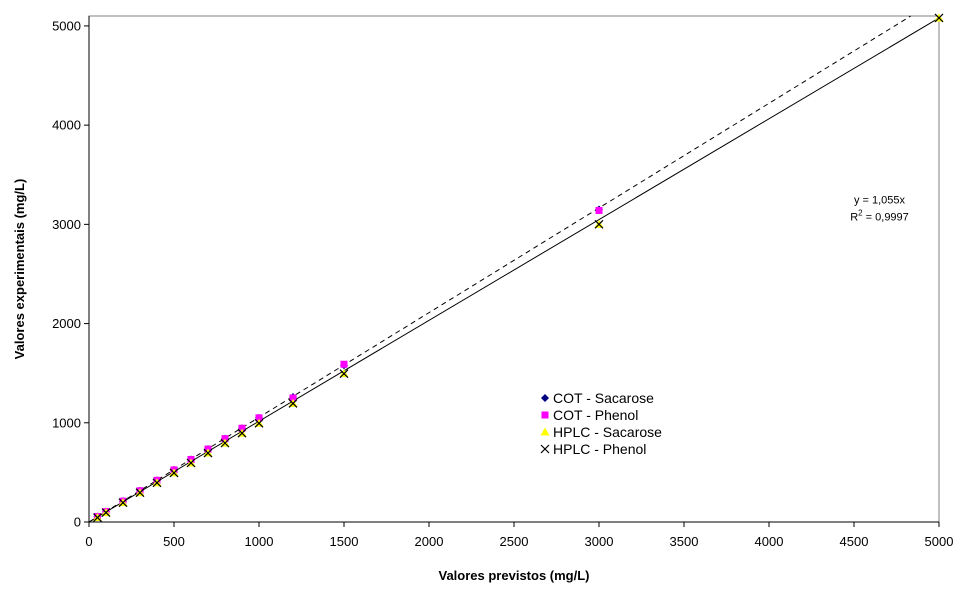  I want to click on x-tick-label: 1000, so click(259, 541).